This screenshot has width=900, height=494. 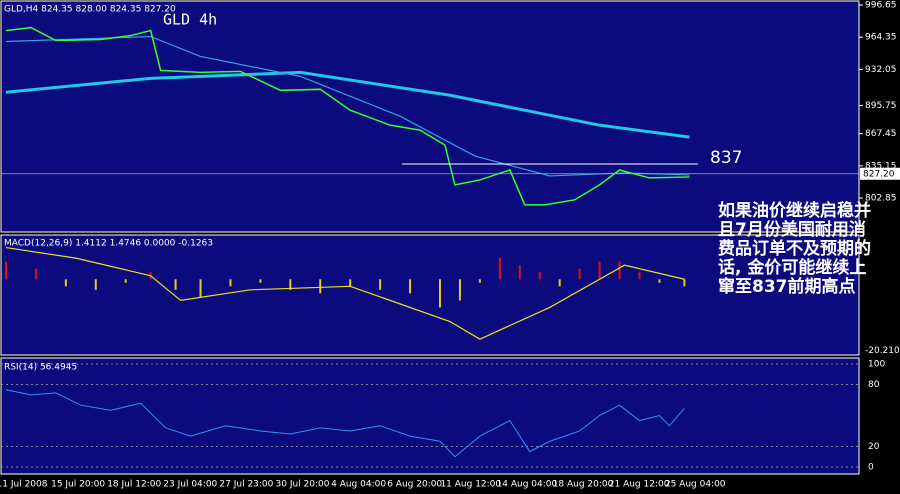 I want to click on macd-signal, so click(x=345, y=293).